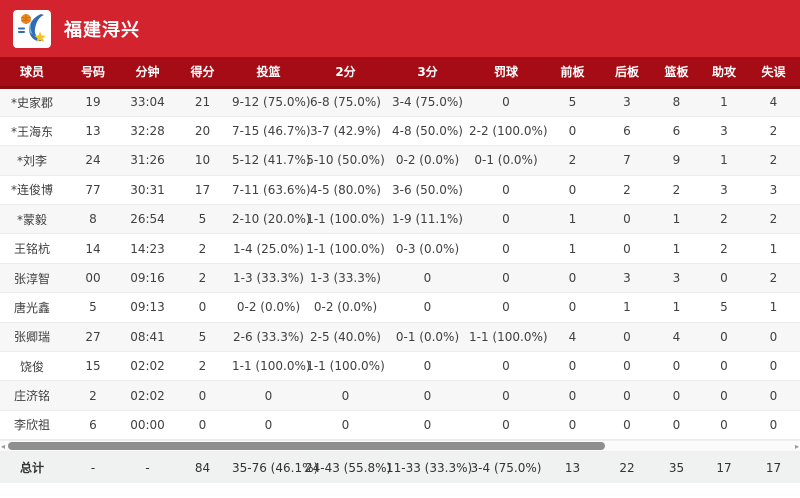 Image resolution: width=800 pixels, height=498 pixels. I want to click on stat-cell: 3-4 (75.0%), so click(427, 102).